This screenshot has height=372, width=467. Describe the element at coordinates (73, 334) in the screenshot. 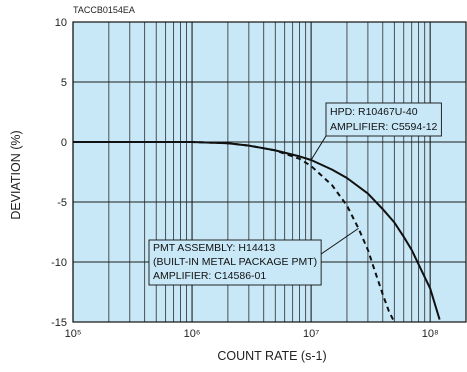

I see `x-tick-label: 10⁵` at that location.